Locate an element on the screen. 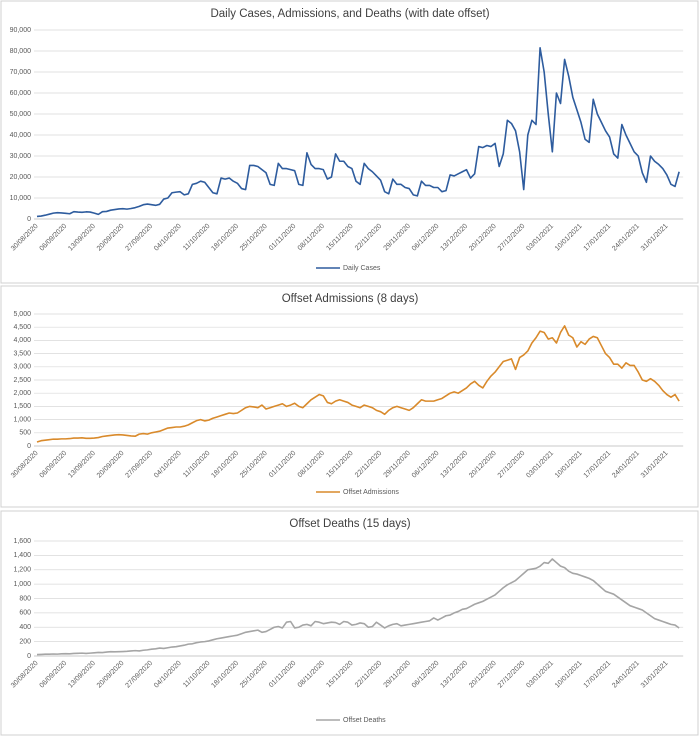 The width and height of the screenshot is (700, 737). y-tick-label: 4,000 is located at coordinates (22, 340).